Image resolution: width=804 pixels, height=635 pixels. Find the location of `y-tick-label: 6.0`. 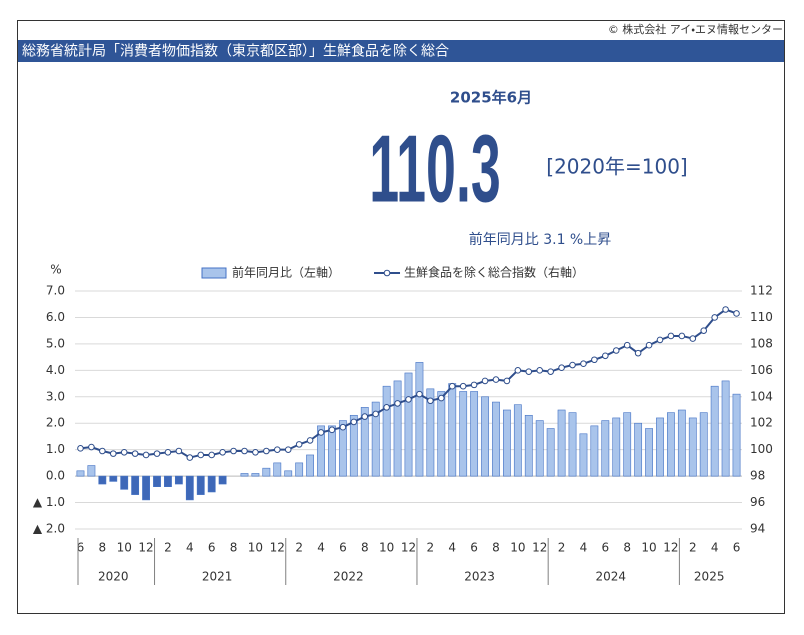

y-tick-label: 6.0 is located at coordinates (55, 317).